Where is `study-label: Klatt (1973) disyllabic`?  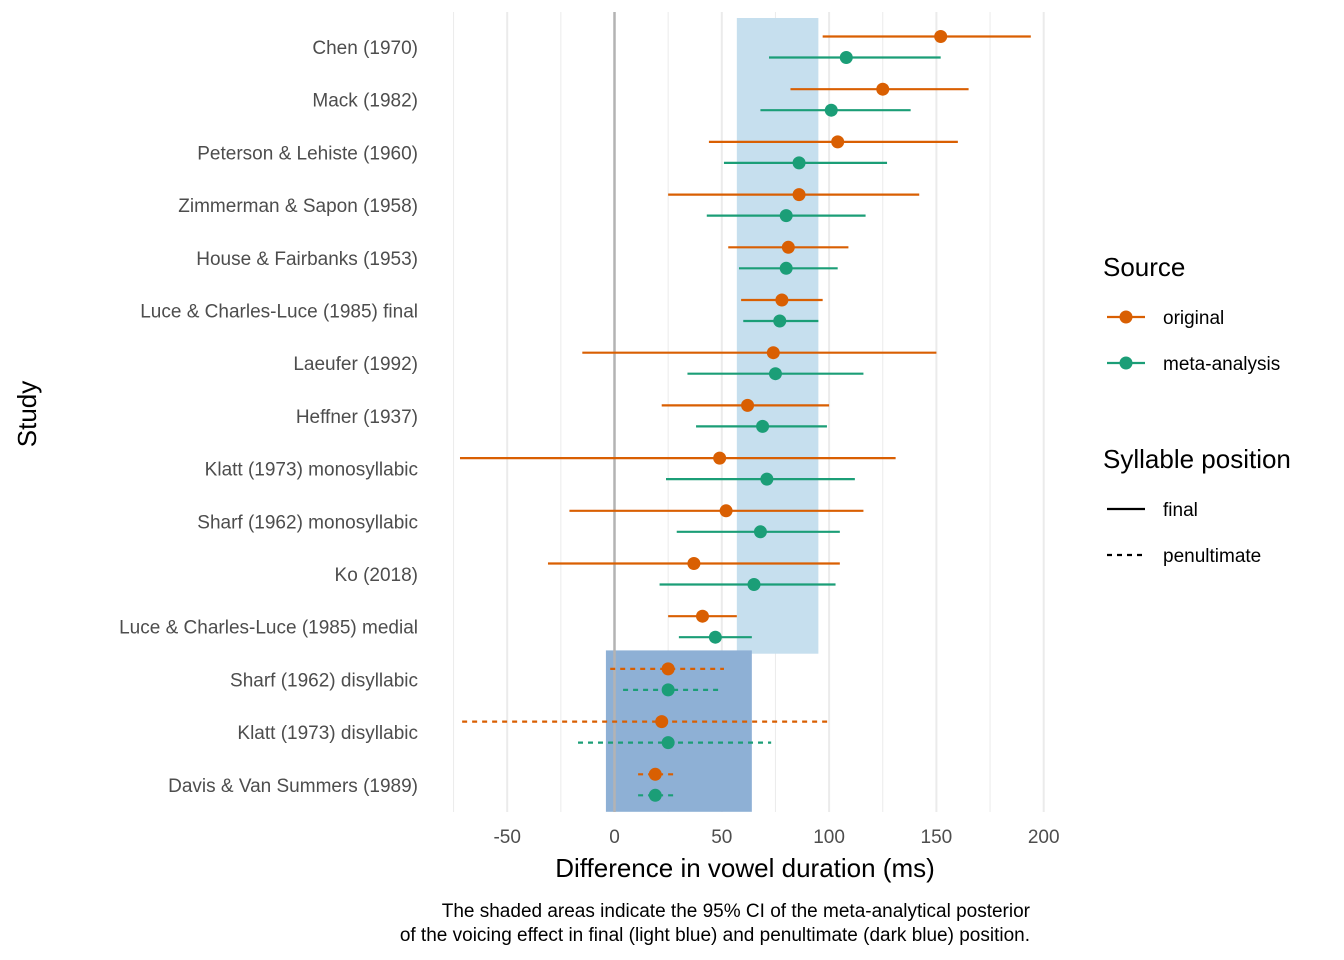 study-label: Klatt (1973) disyllabic is located at coordinates (327, 733).